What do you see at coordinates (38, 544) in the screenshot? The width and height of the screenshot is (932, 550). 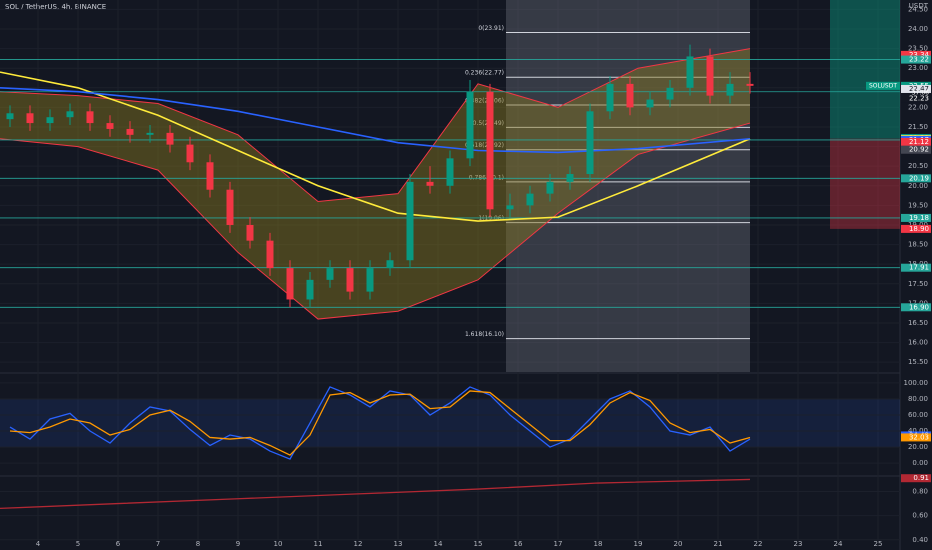 I see `x-tick-label: 4` at bounding box center [38, 544].